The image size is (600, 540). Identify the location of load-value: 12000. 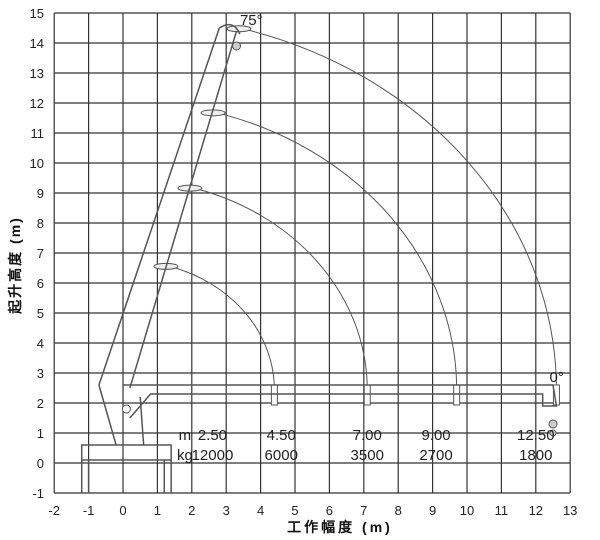
(213, 455).